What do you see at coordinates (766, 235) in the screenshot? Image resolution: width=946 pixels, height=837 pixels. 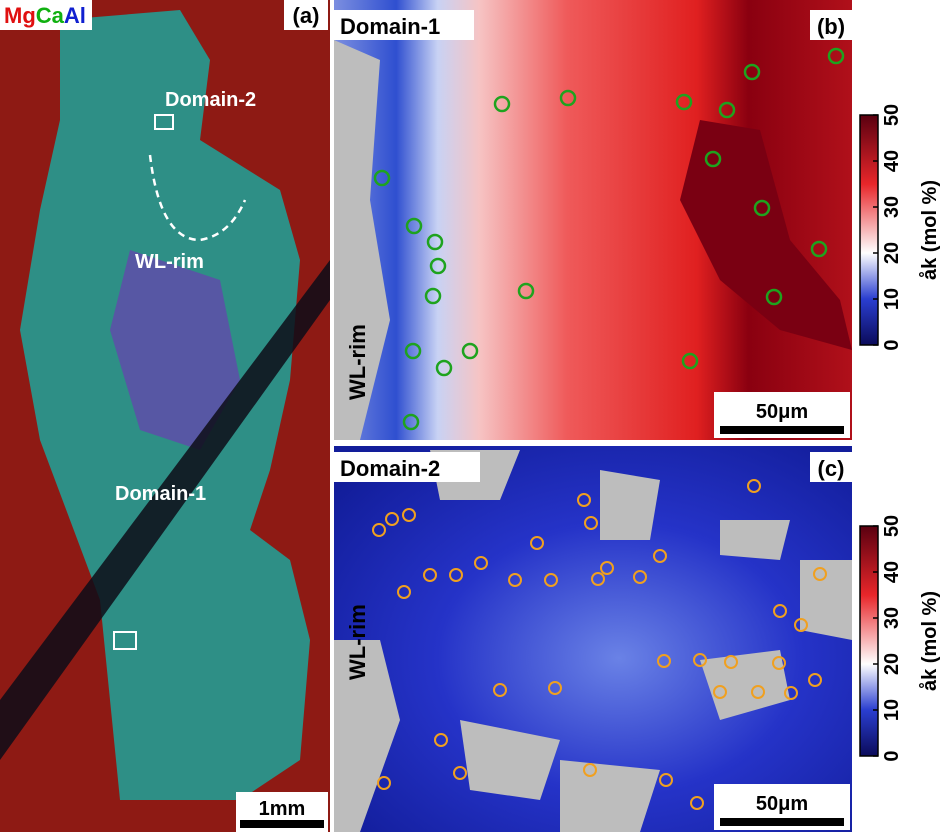 I see `zone` at bounding box center [766, 235].